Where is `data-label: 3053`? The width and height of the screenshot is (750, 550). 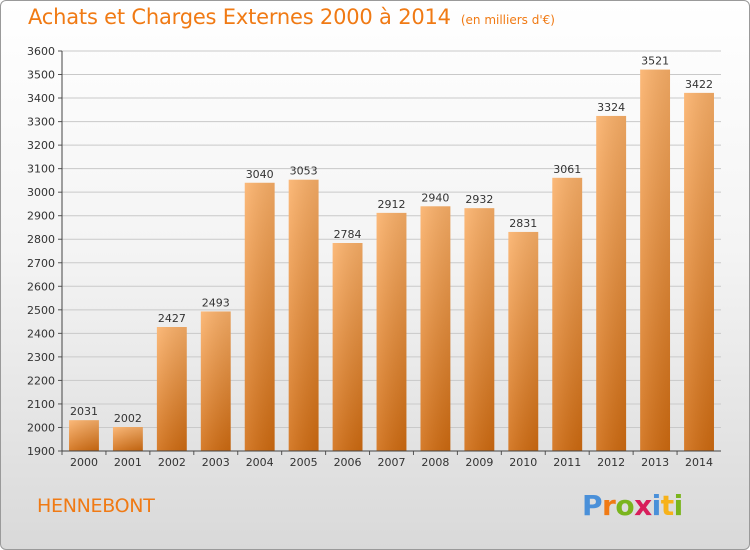
data-label: 3053 is located at coordinates (304, 171).